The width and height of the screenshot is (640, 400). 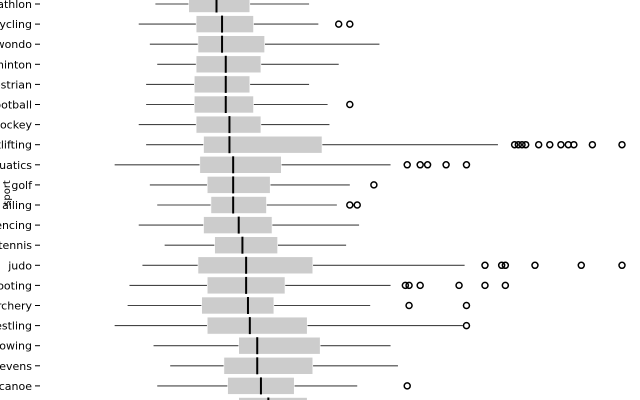 What do you see at coordinates (16, 24) in the screenshot?
I see `y-tick-label: cycling` at bounding box center [16, 24].